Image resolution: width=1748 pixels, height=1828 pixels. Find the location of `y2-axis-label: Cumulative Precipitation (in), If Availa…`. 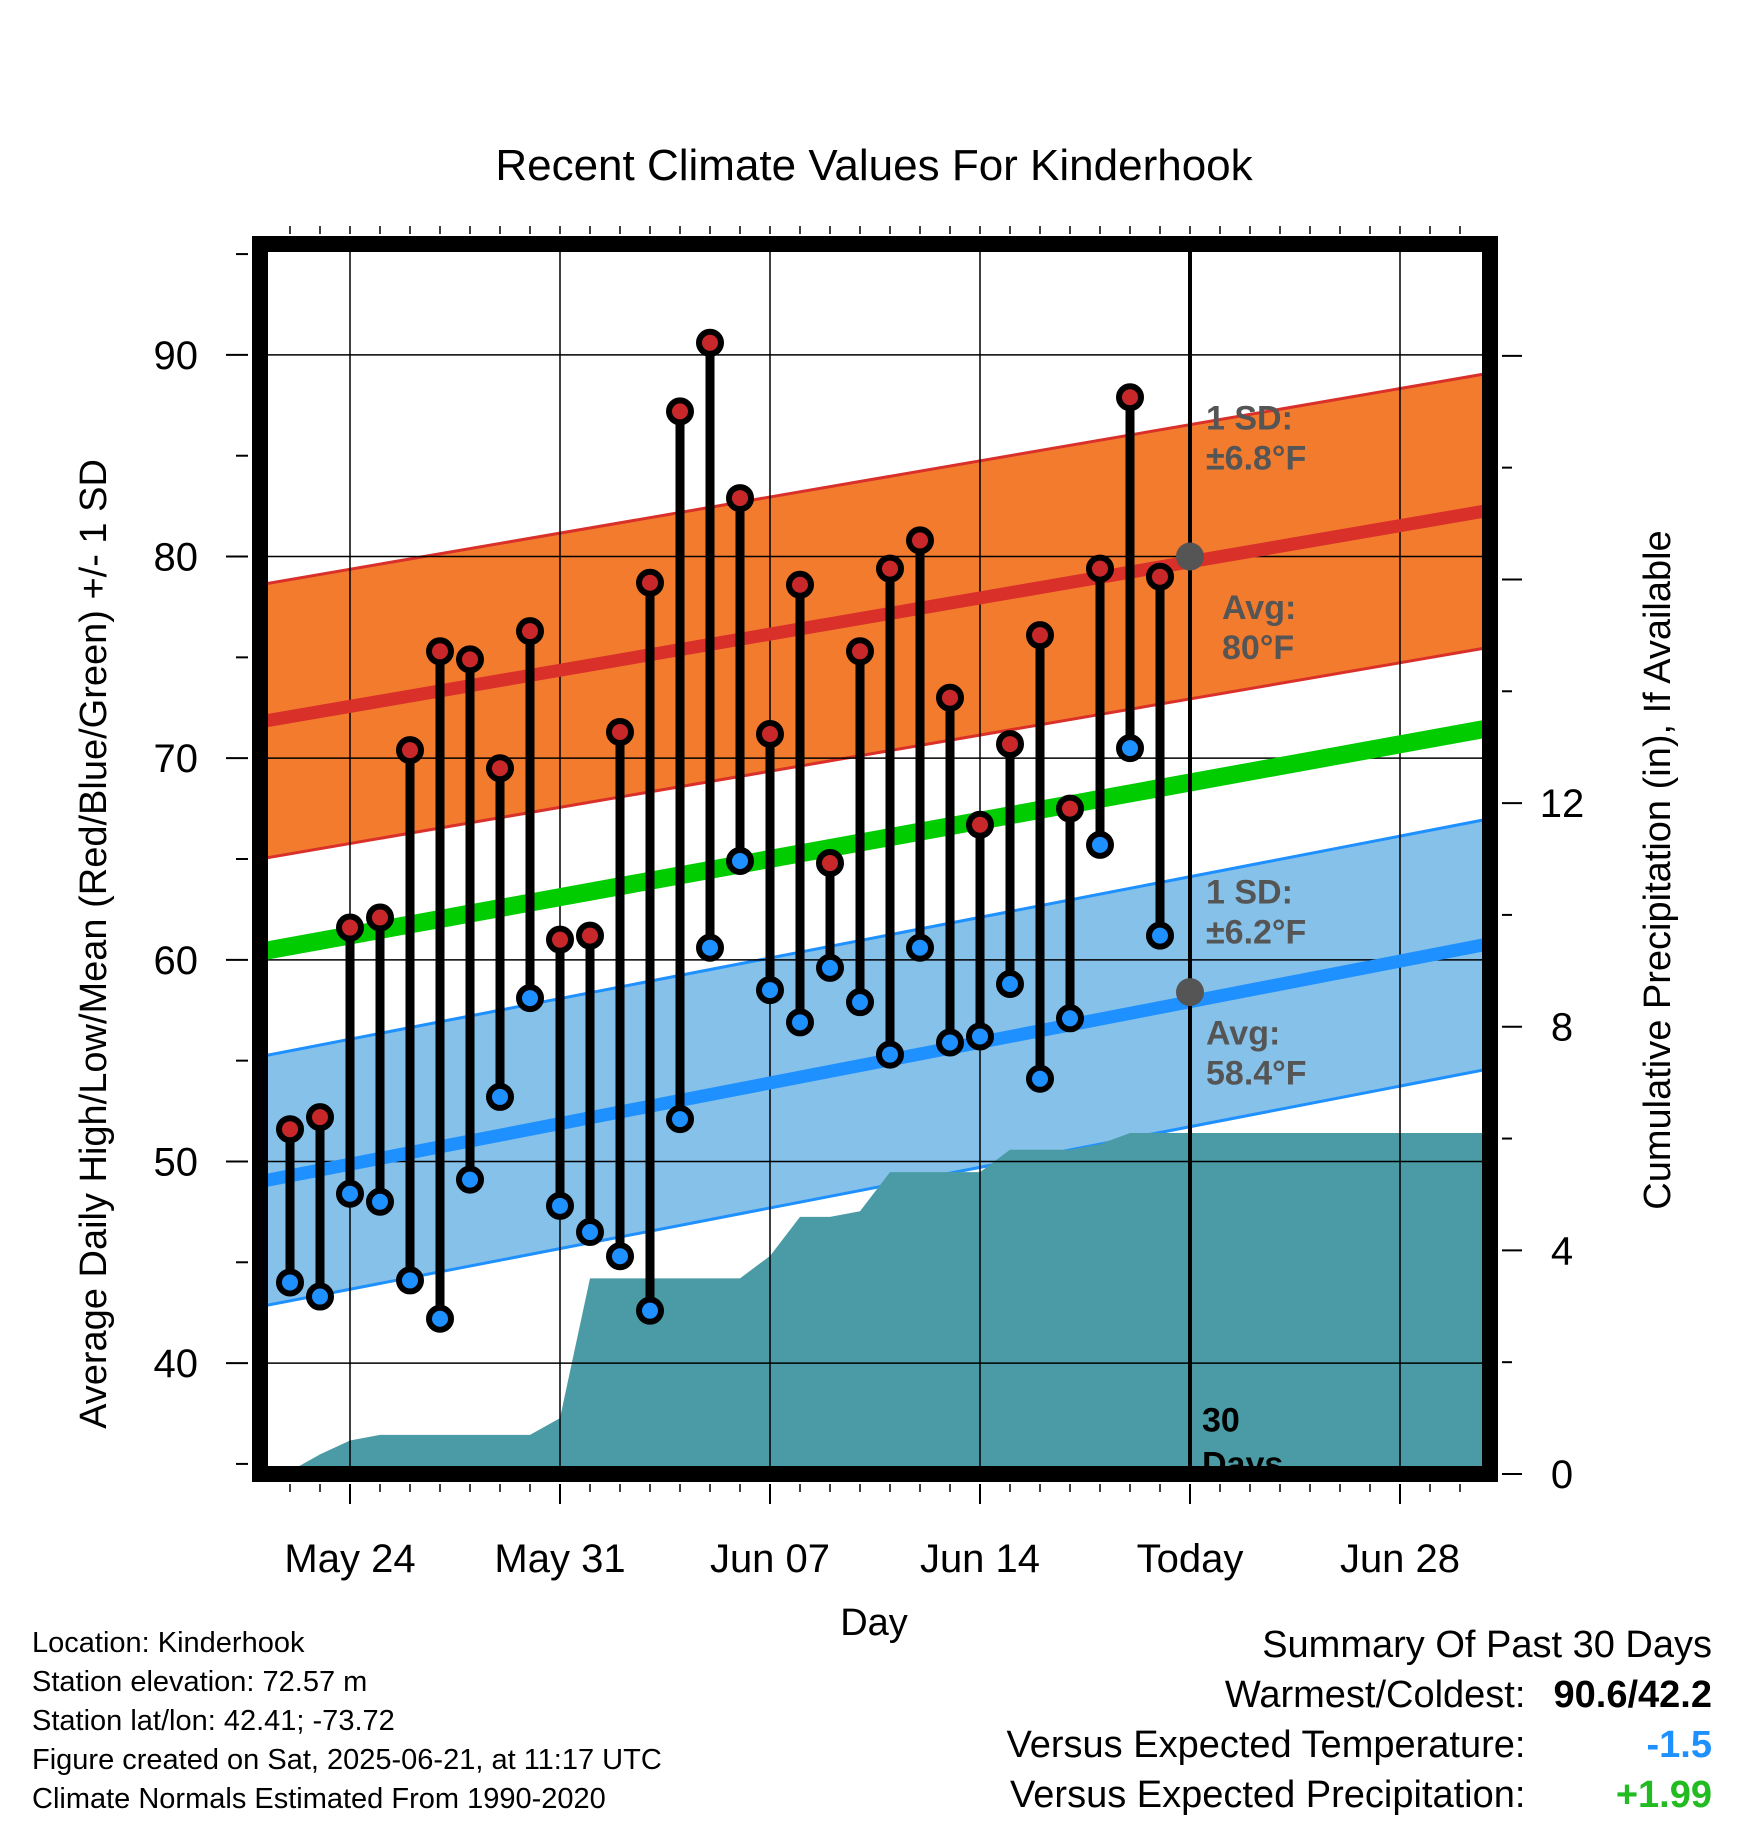

y2-axis-label: Cumulative Precipitation (in), If Availa… is located at coordinates (1658, 869).